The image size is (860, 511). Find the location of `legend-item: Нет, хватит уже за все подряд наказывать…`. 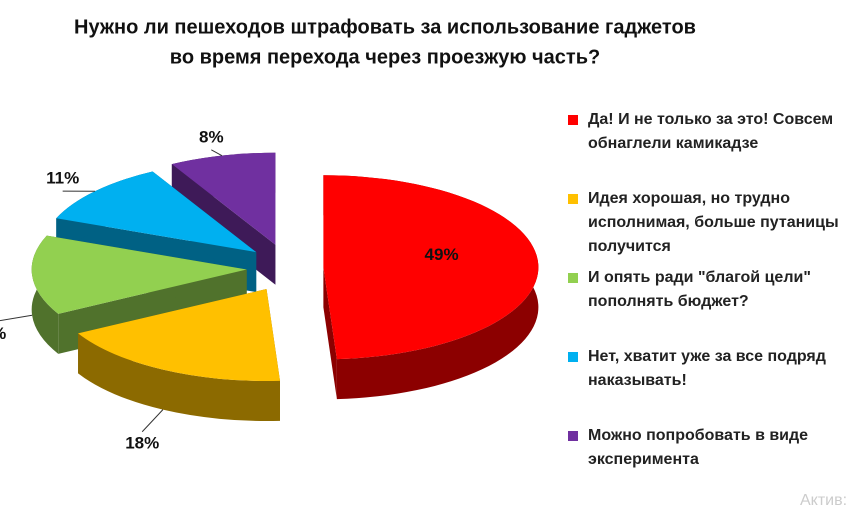

legend-item: Нет, хватит уже за все подряд наказывать… is located at coordinates (710, 384).